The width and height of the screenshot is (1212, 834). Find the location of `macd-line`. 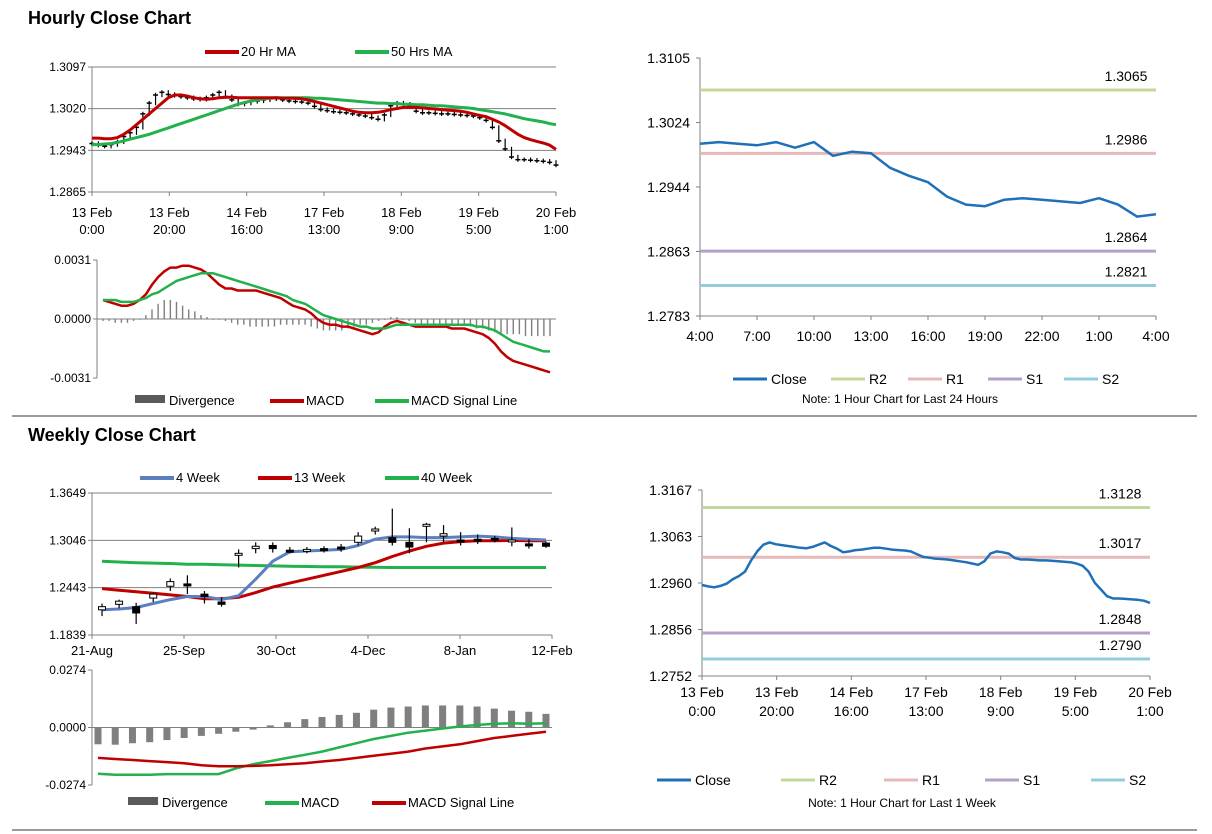

macd-line is located at coordinates (322, 749).